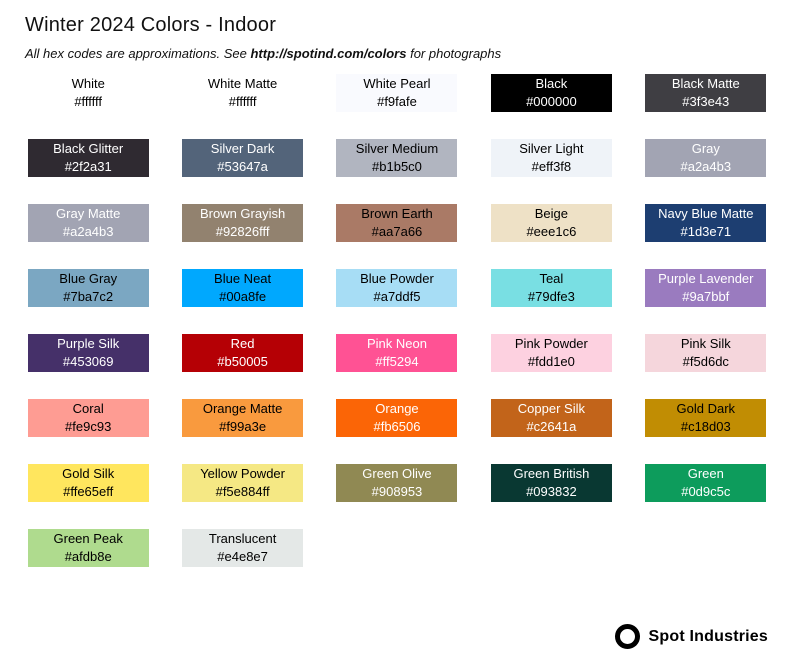 Image resolution: width=794 pixels, height=670 pixels. I want to click on color-swatch: Copper Silk #c2641a, so click(551, 418).